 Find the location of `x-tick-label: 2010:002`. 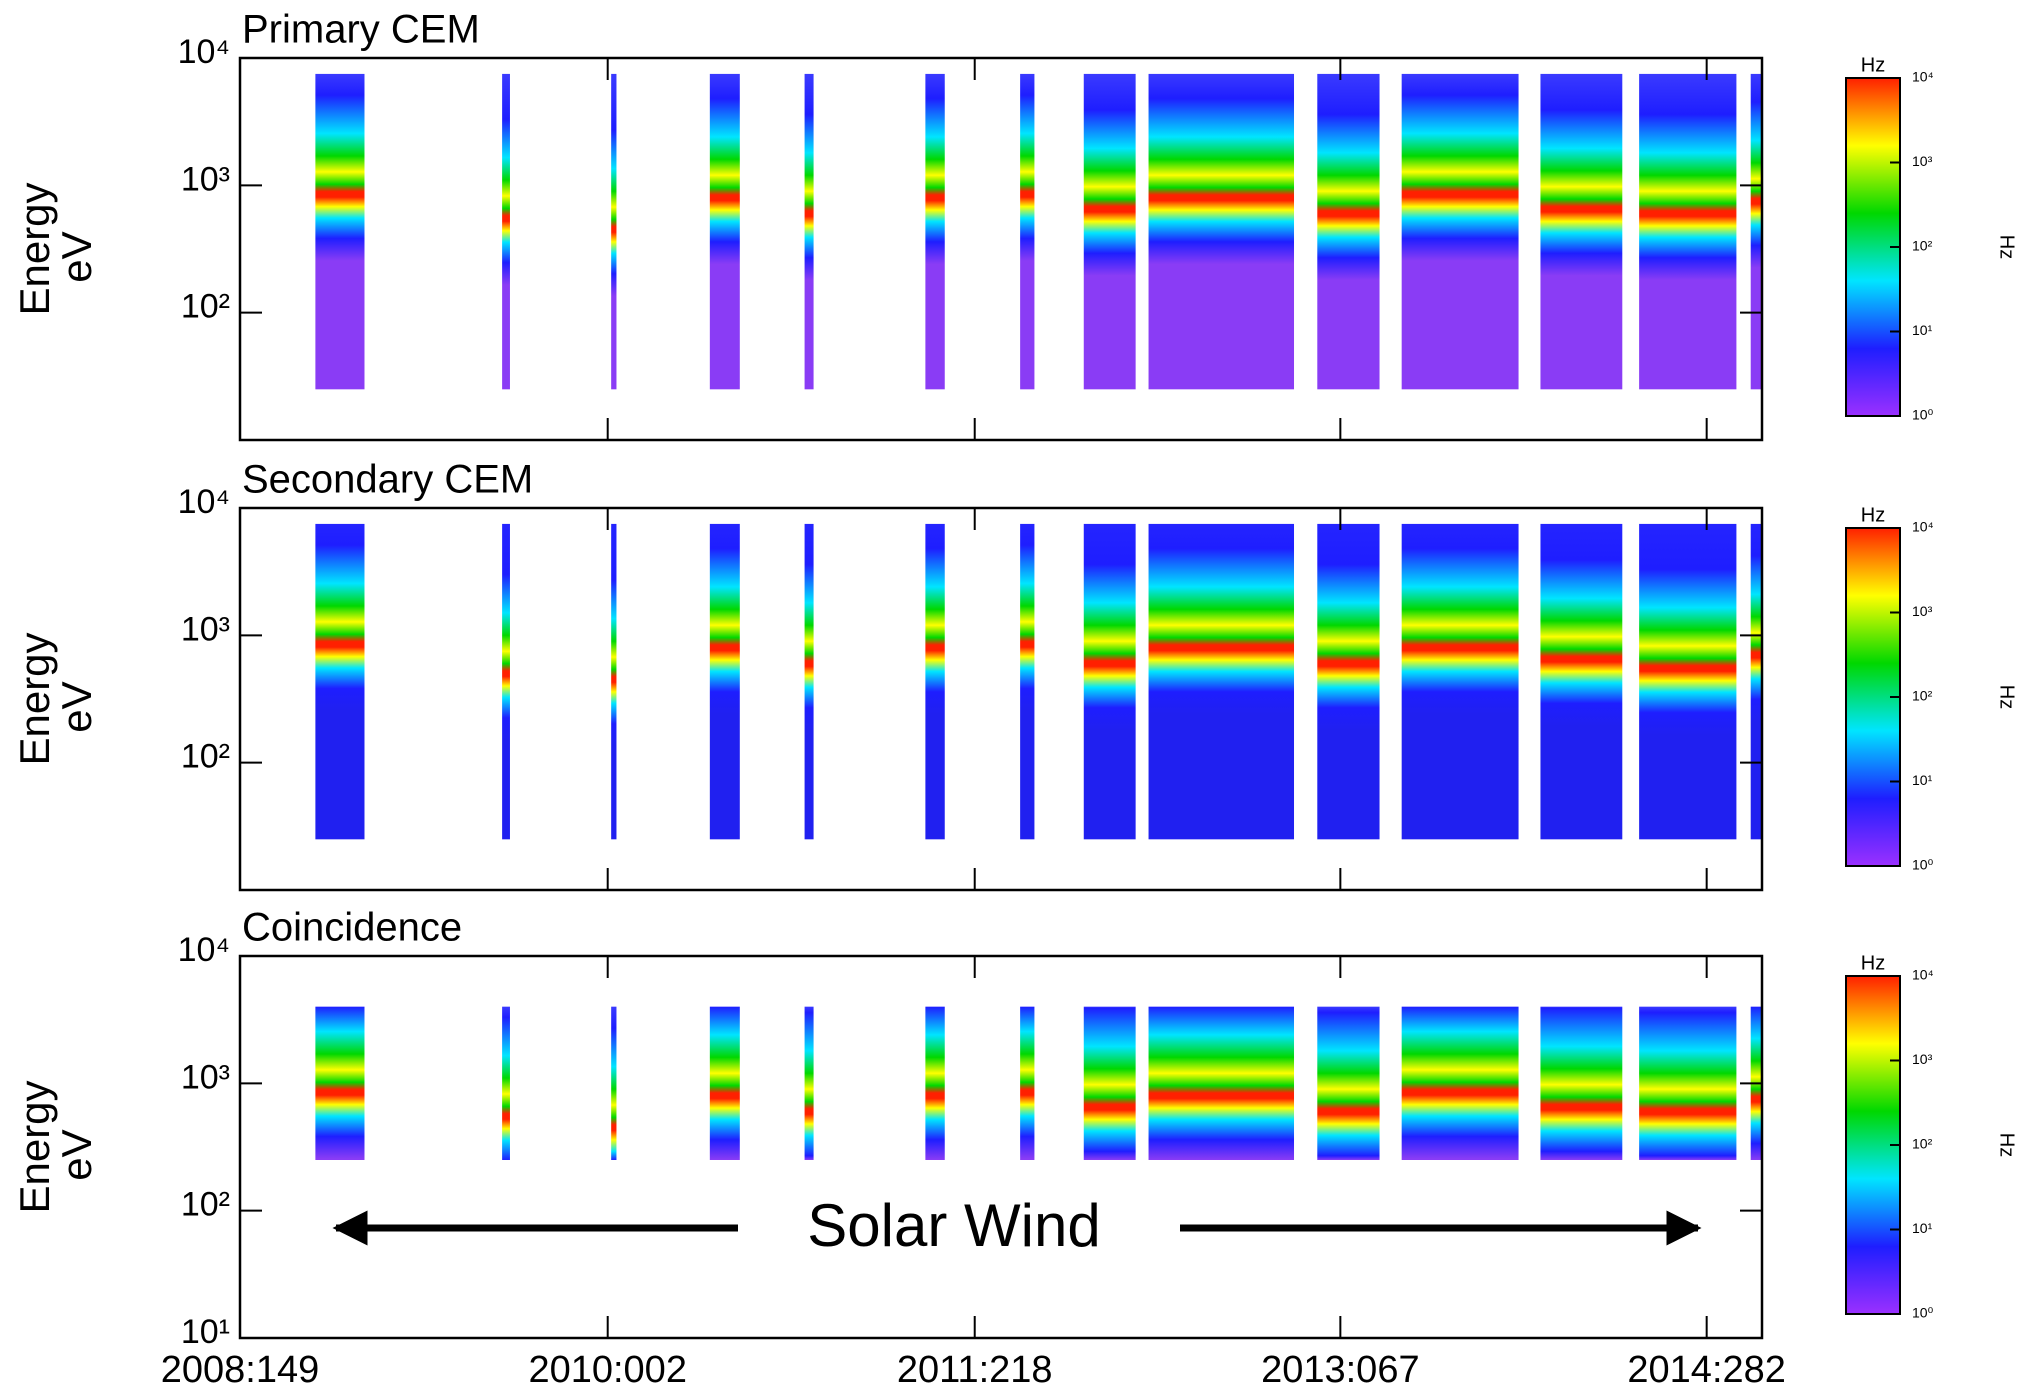

x-tick-label: 2010:002 is located at coordinates (607, 1367).